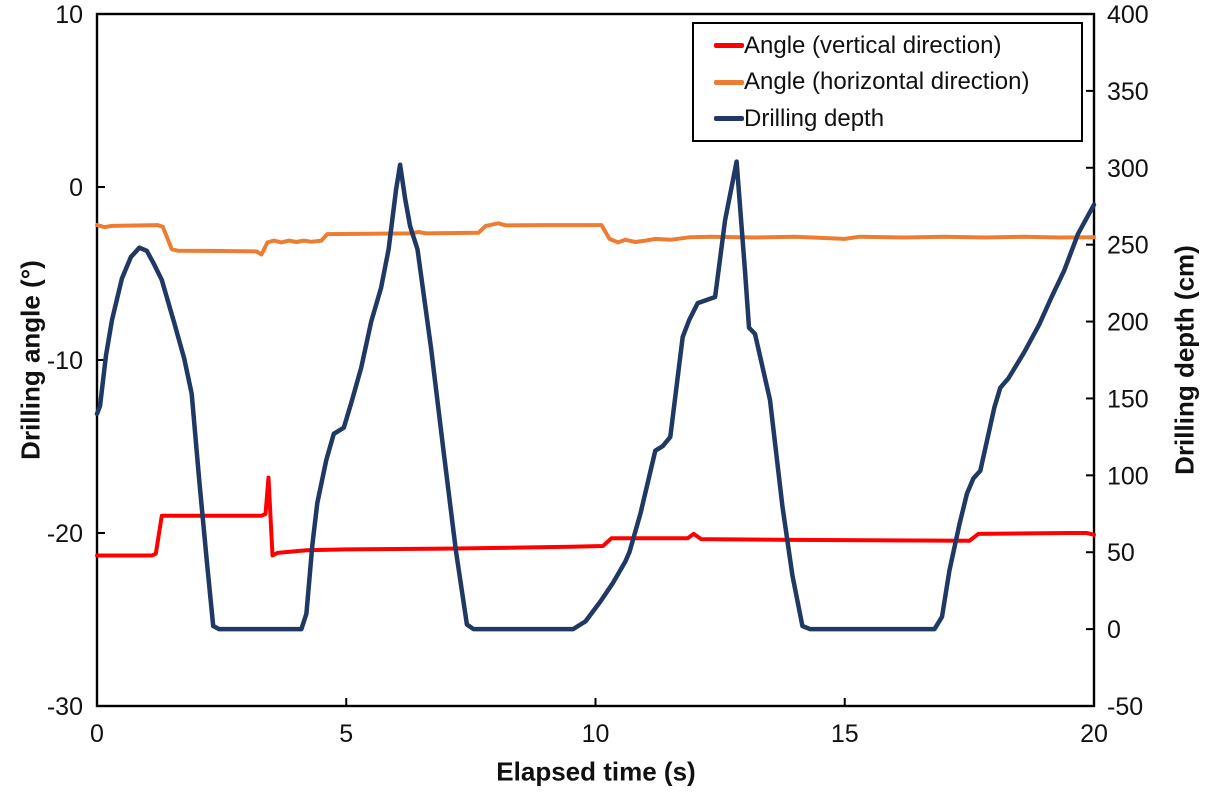 The width and height of the screenshot is (1215, 805). I want to click on x-tick-label: 15, so click(845, 734).